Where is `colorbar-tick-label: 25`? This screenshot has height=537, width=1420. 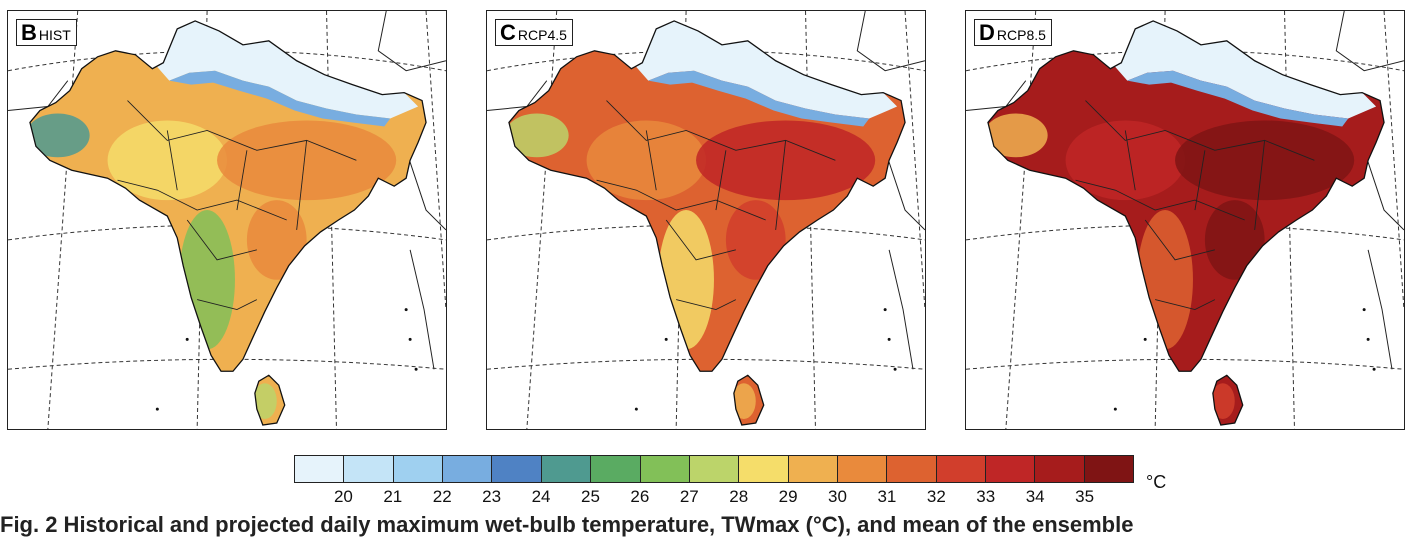 colorbar-tick-label: 25 is located at coordinates (590, 496).